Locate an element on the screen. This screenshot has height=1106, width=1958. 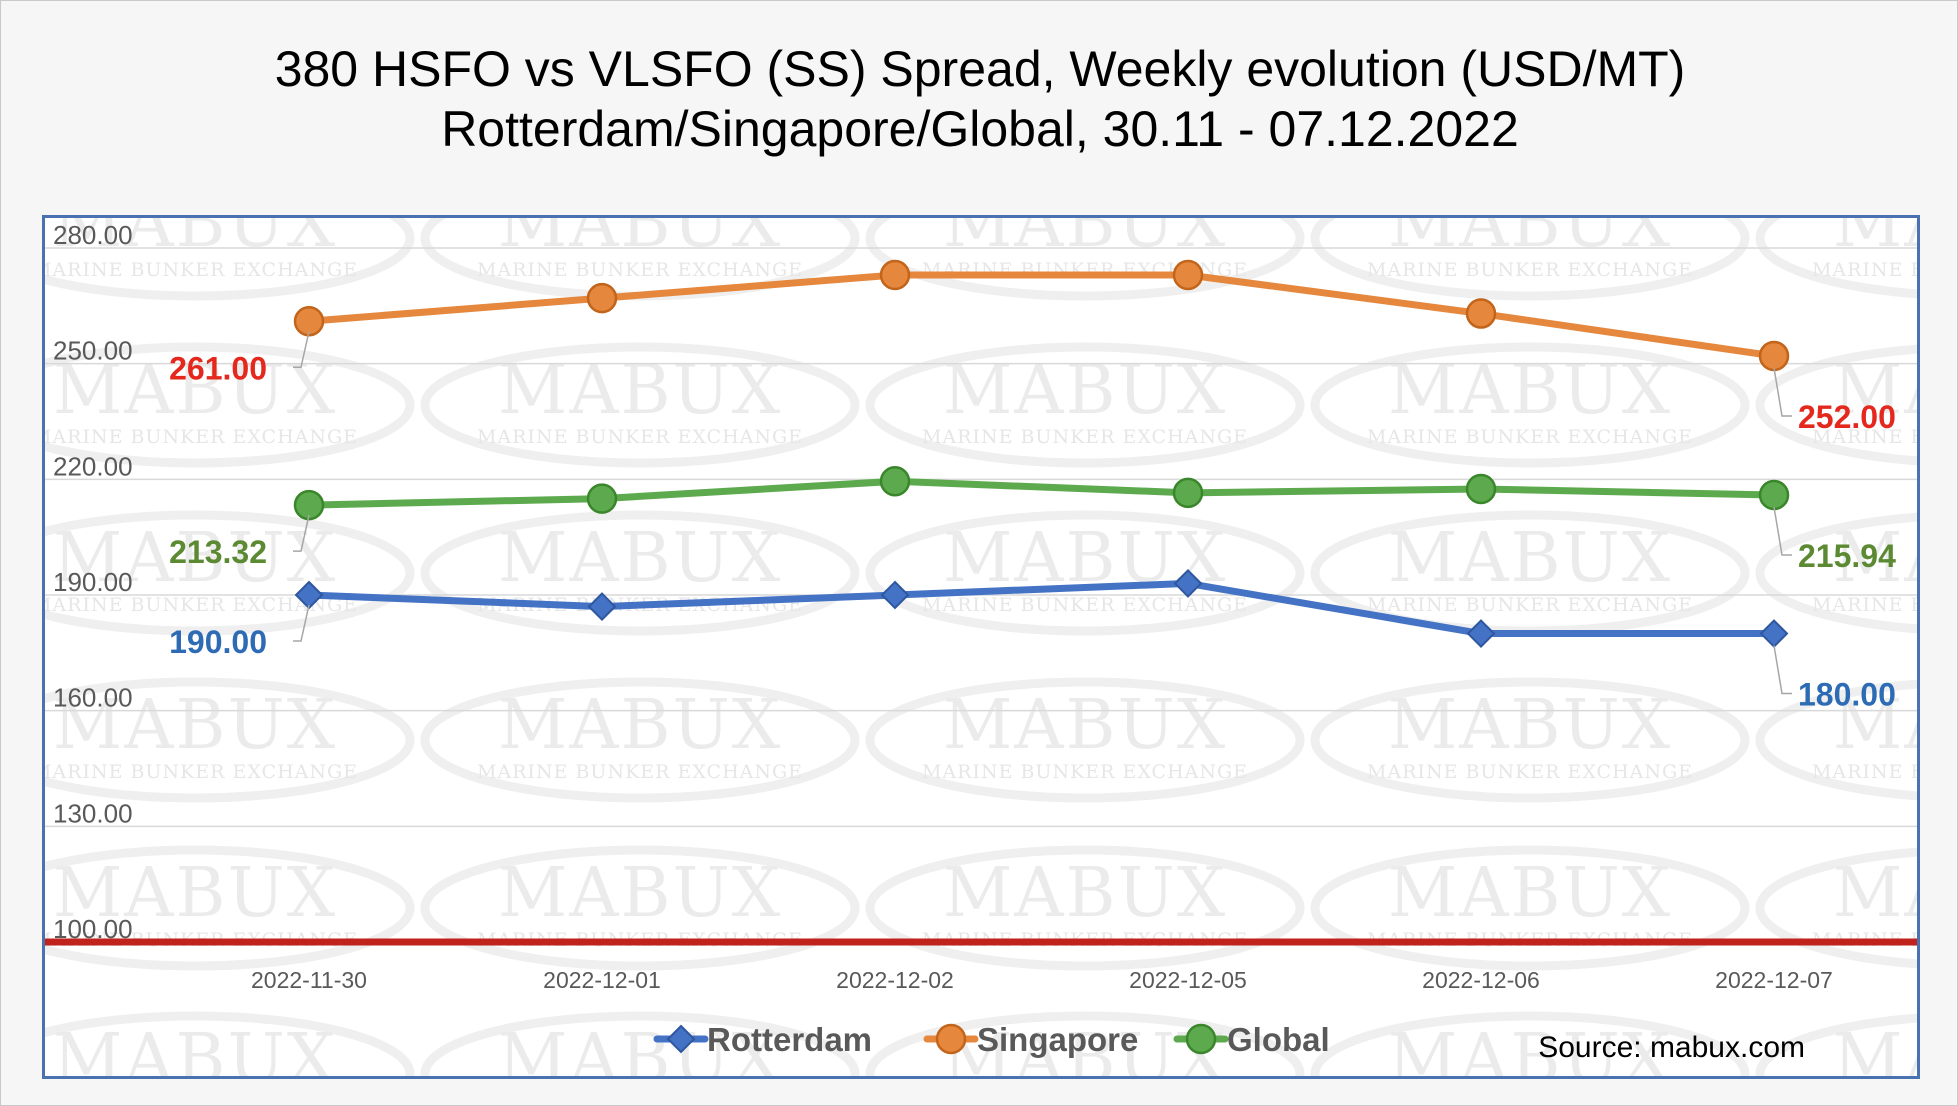
series-line-global is located at coordinates (1041, 493).